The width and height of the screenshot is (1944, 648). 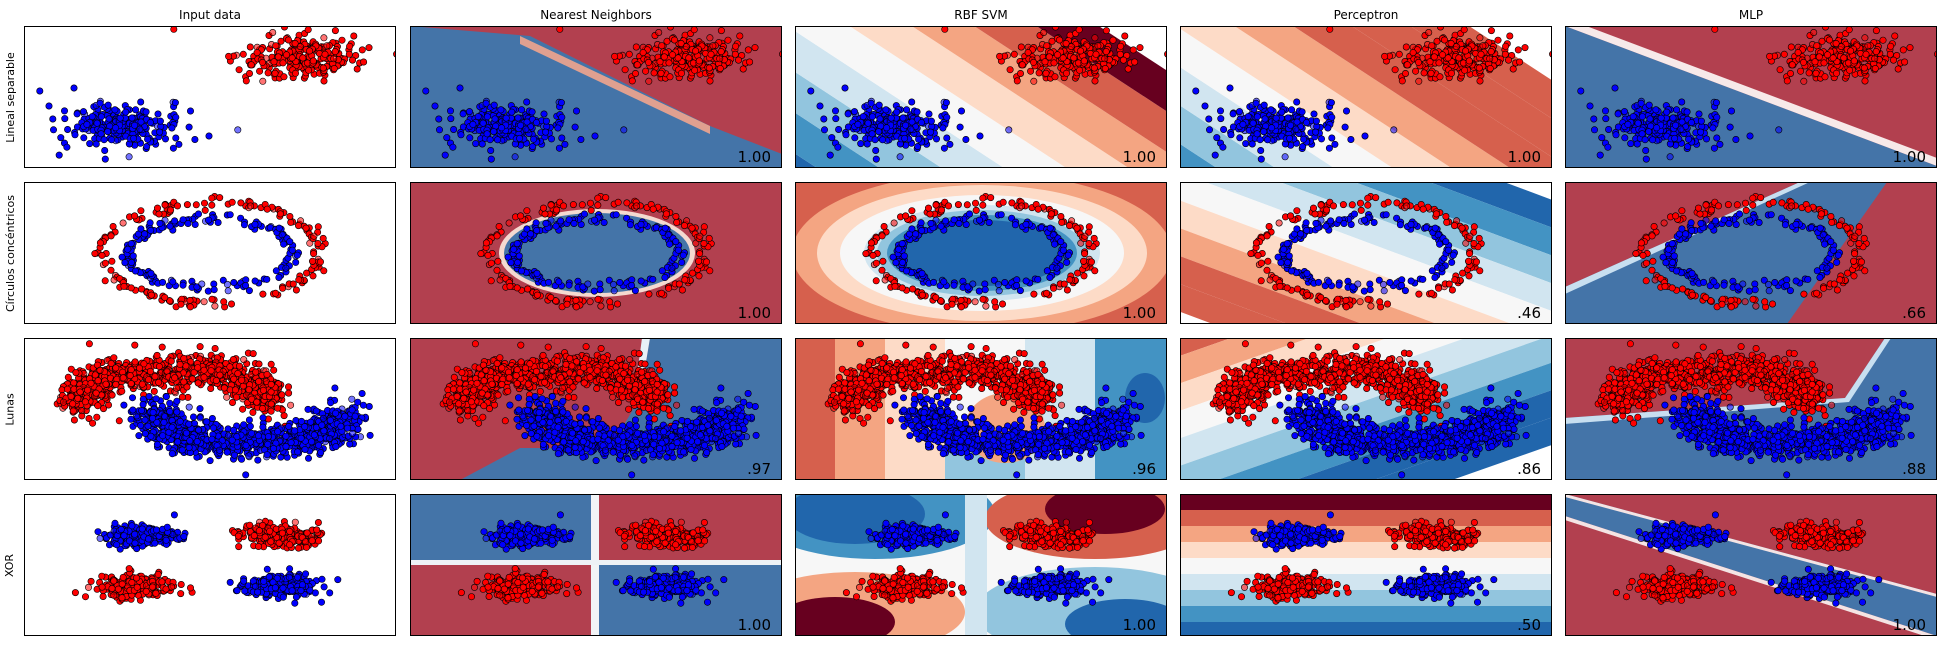 I want to click on column-title: RBF SVM, so click(x=981, y=15).